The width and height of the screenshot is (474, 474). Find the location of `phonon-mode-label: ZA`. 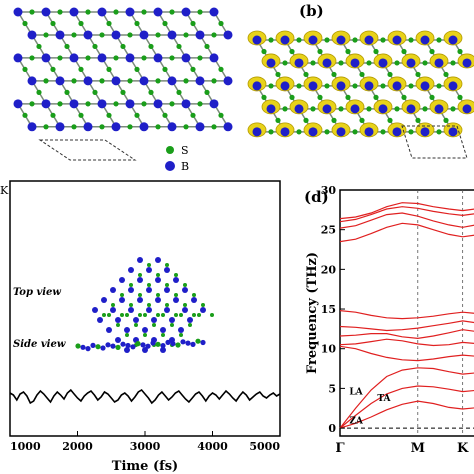

phonon-mode-label: ZA is located at coordinates (356, 421).